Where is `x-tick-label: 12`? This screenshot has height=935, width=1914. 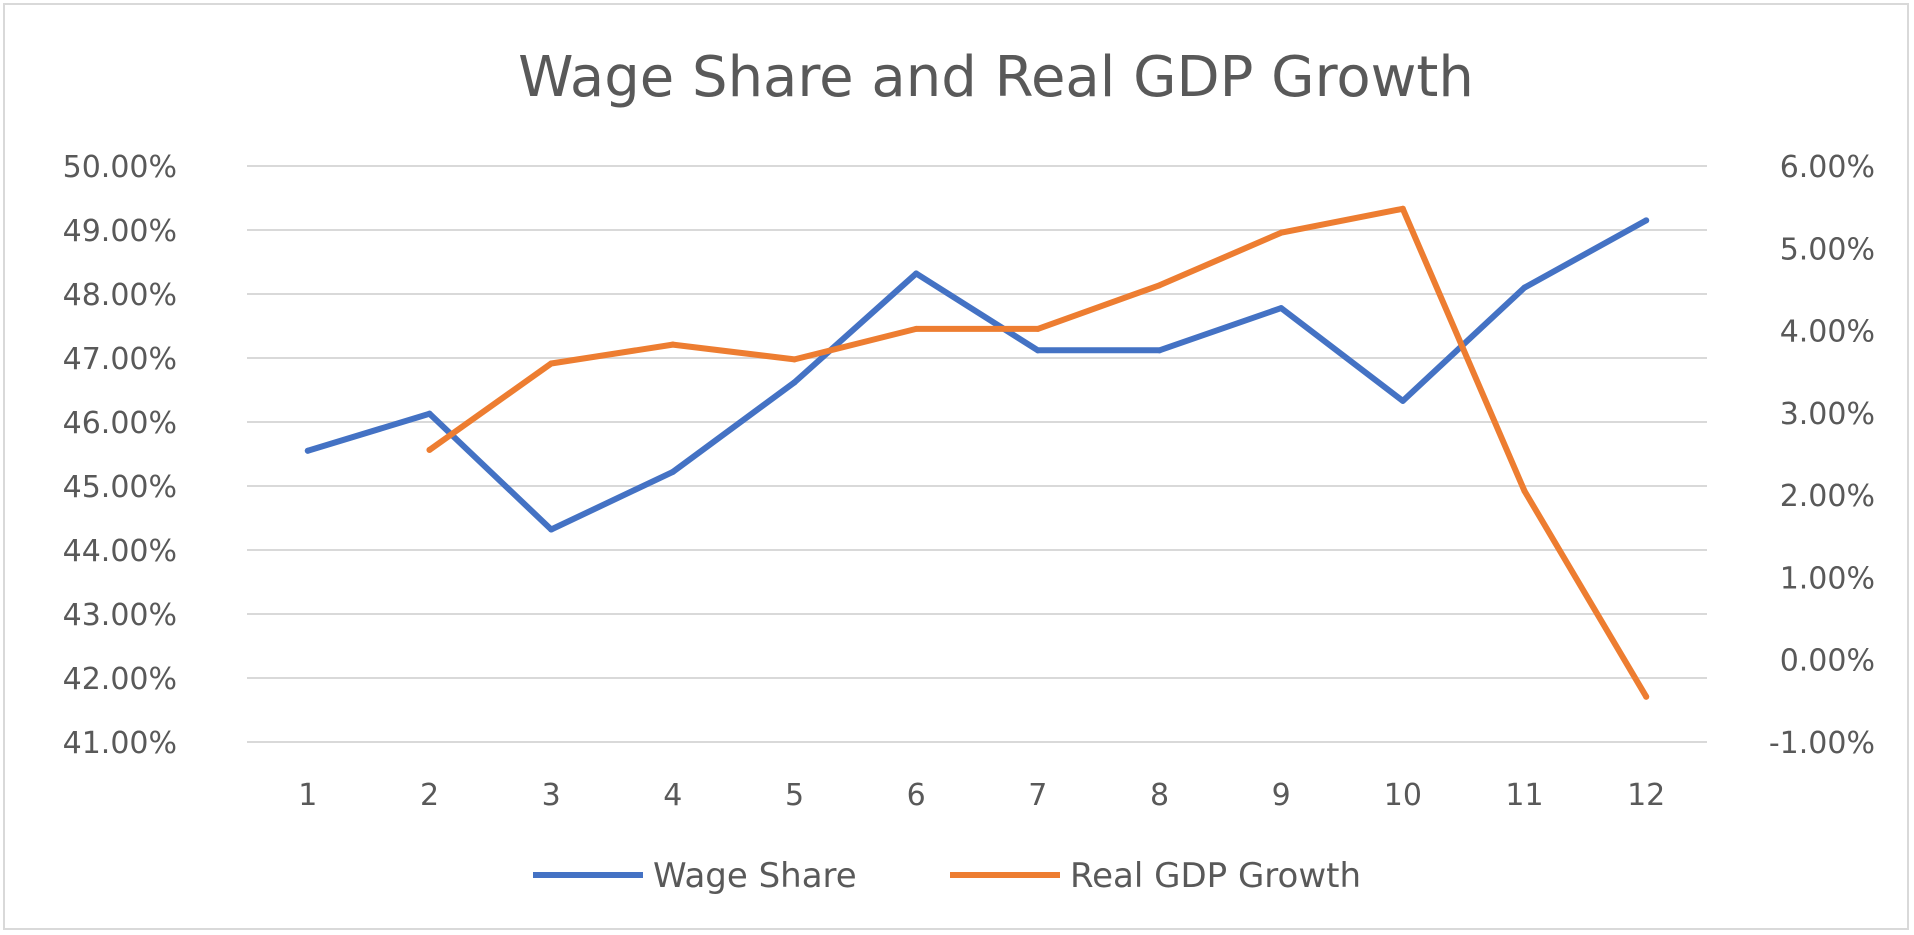
x-tick-label: 12 is located at coordinates (1646, 795).